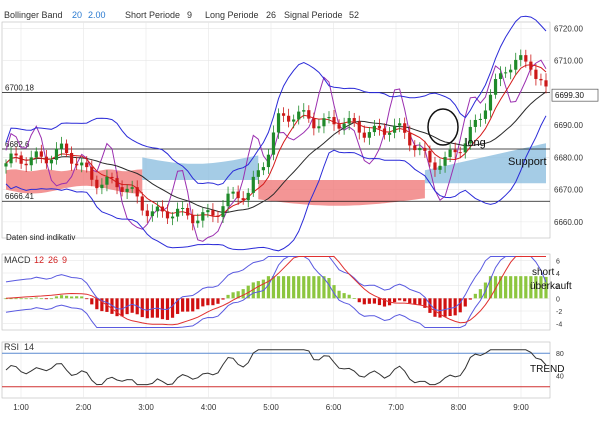 The width and height of the screenshot is (600, 421). I want to click on macd-tick-label: -2, so click(559, 312).